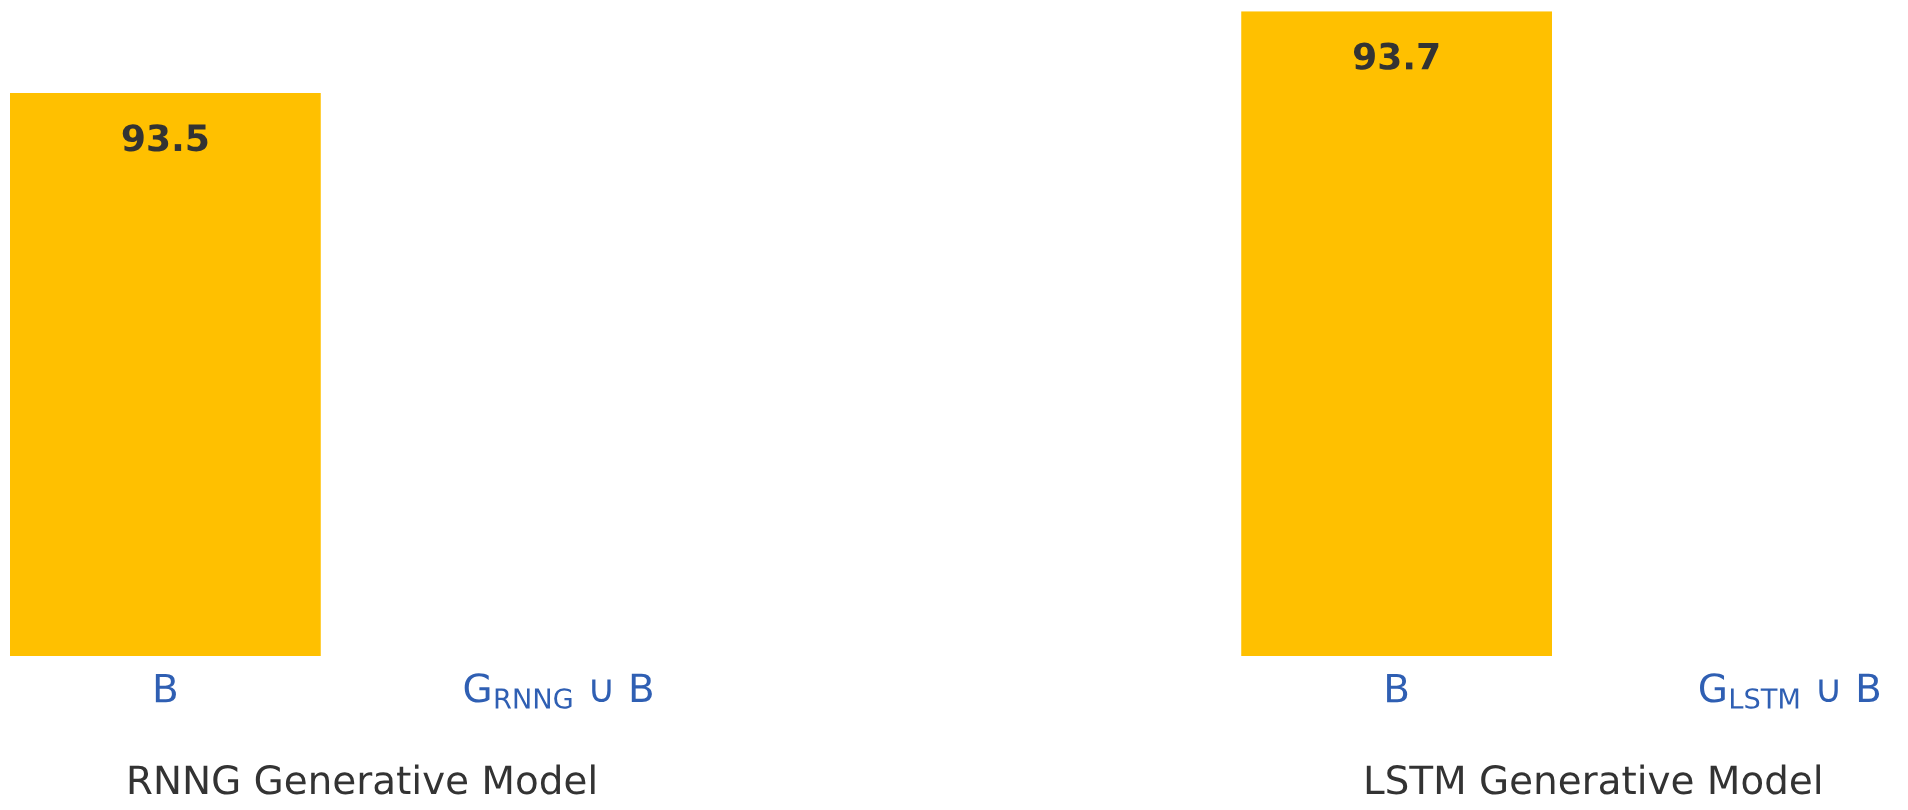 Image resolution: width=1908 pixels, height=810 pixels. I want to click on x-tick-label: G$_{RNNG}$ ∪ B, so click(558, 691).